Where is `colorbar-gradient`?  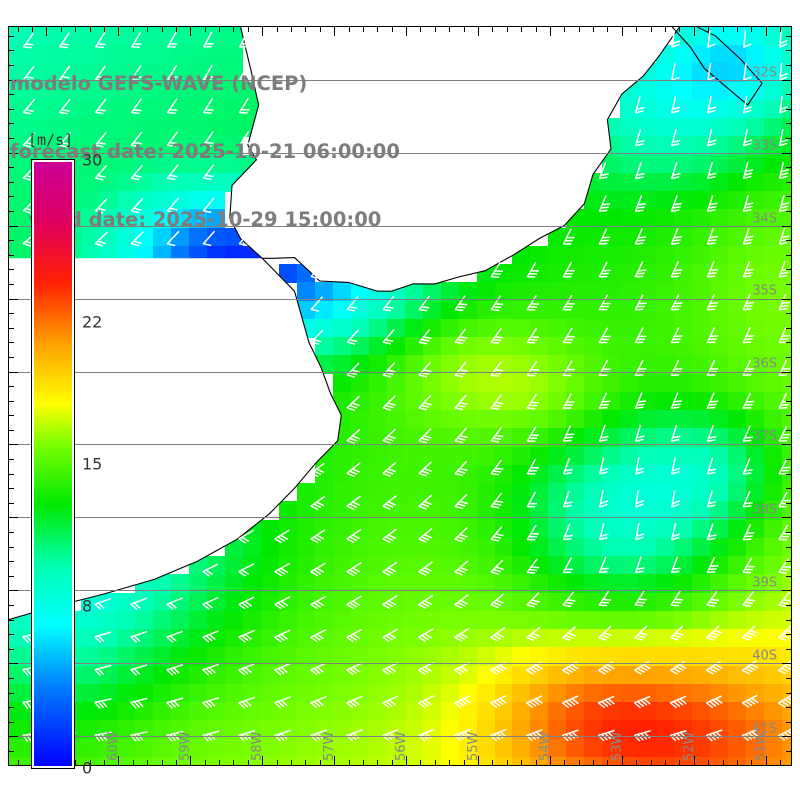 colorbar-gradient is located at coordinates (53, 464).